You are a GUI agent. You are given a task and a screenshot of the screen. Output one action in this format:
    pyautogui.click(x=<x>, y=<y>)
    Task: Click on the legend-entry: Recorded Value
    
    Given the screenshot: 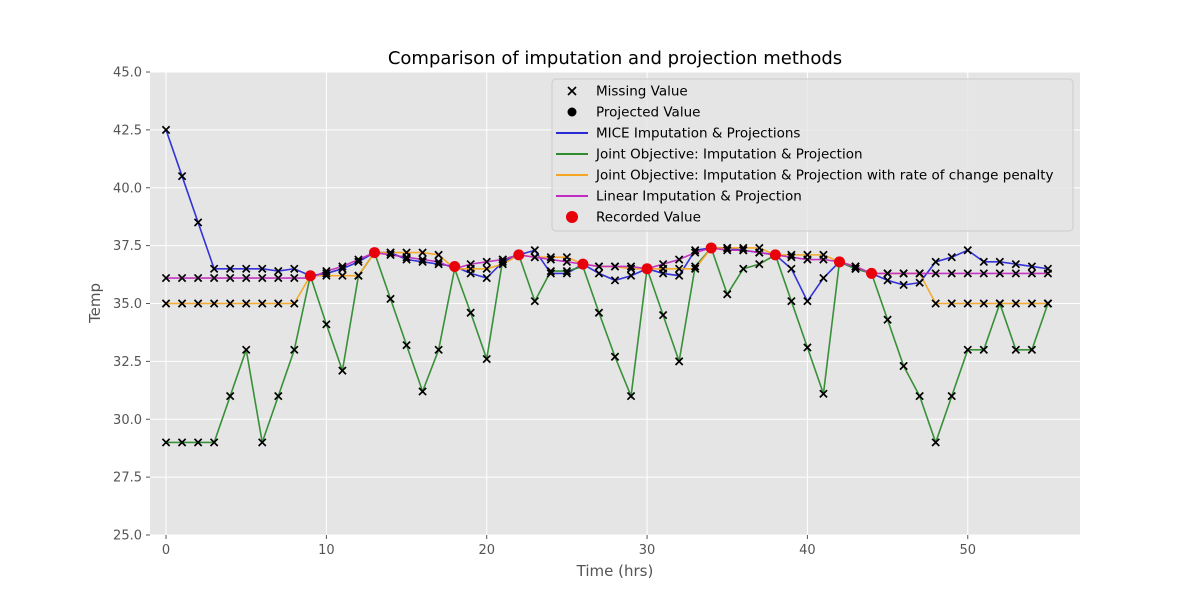 What is the action you would take?
    pyautogui.click(x=633, y=218)
    